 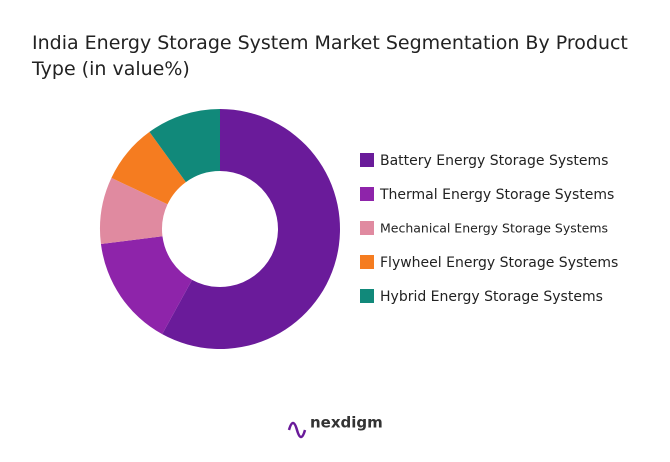 What do you see at coordinates (494, 228) in the screenshot?
I see `legend-label: Mechanical Energy Storage Systems` at bounding box center [494, 228].